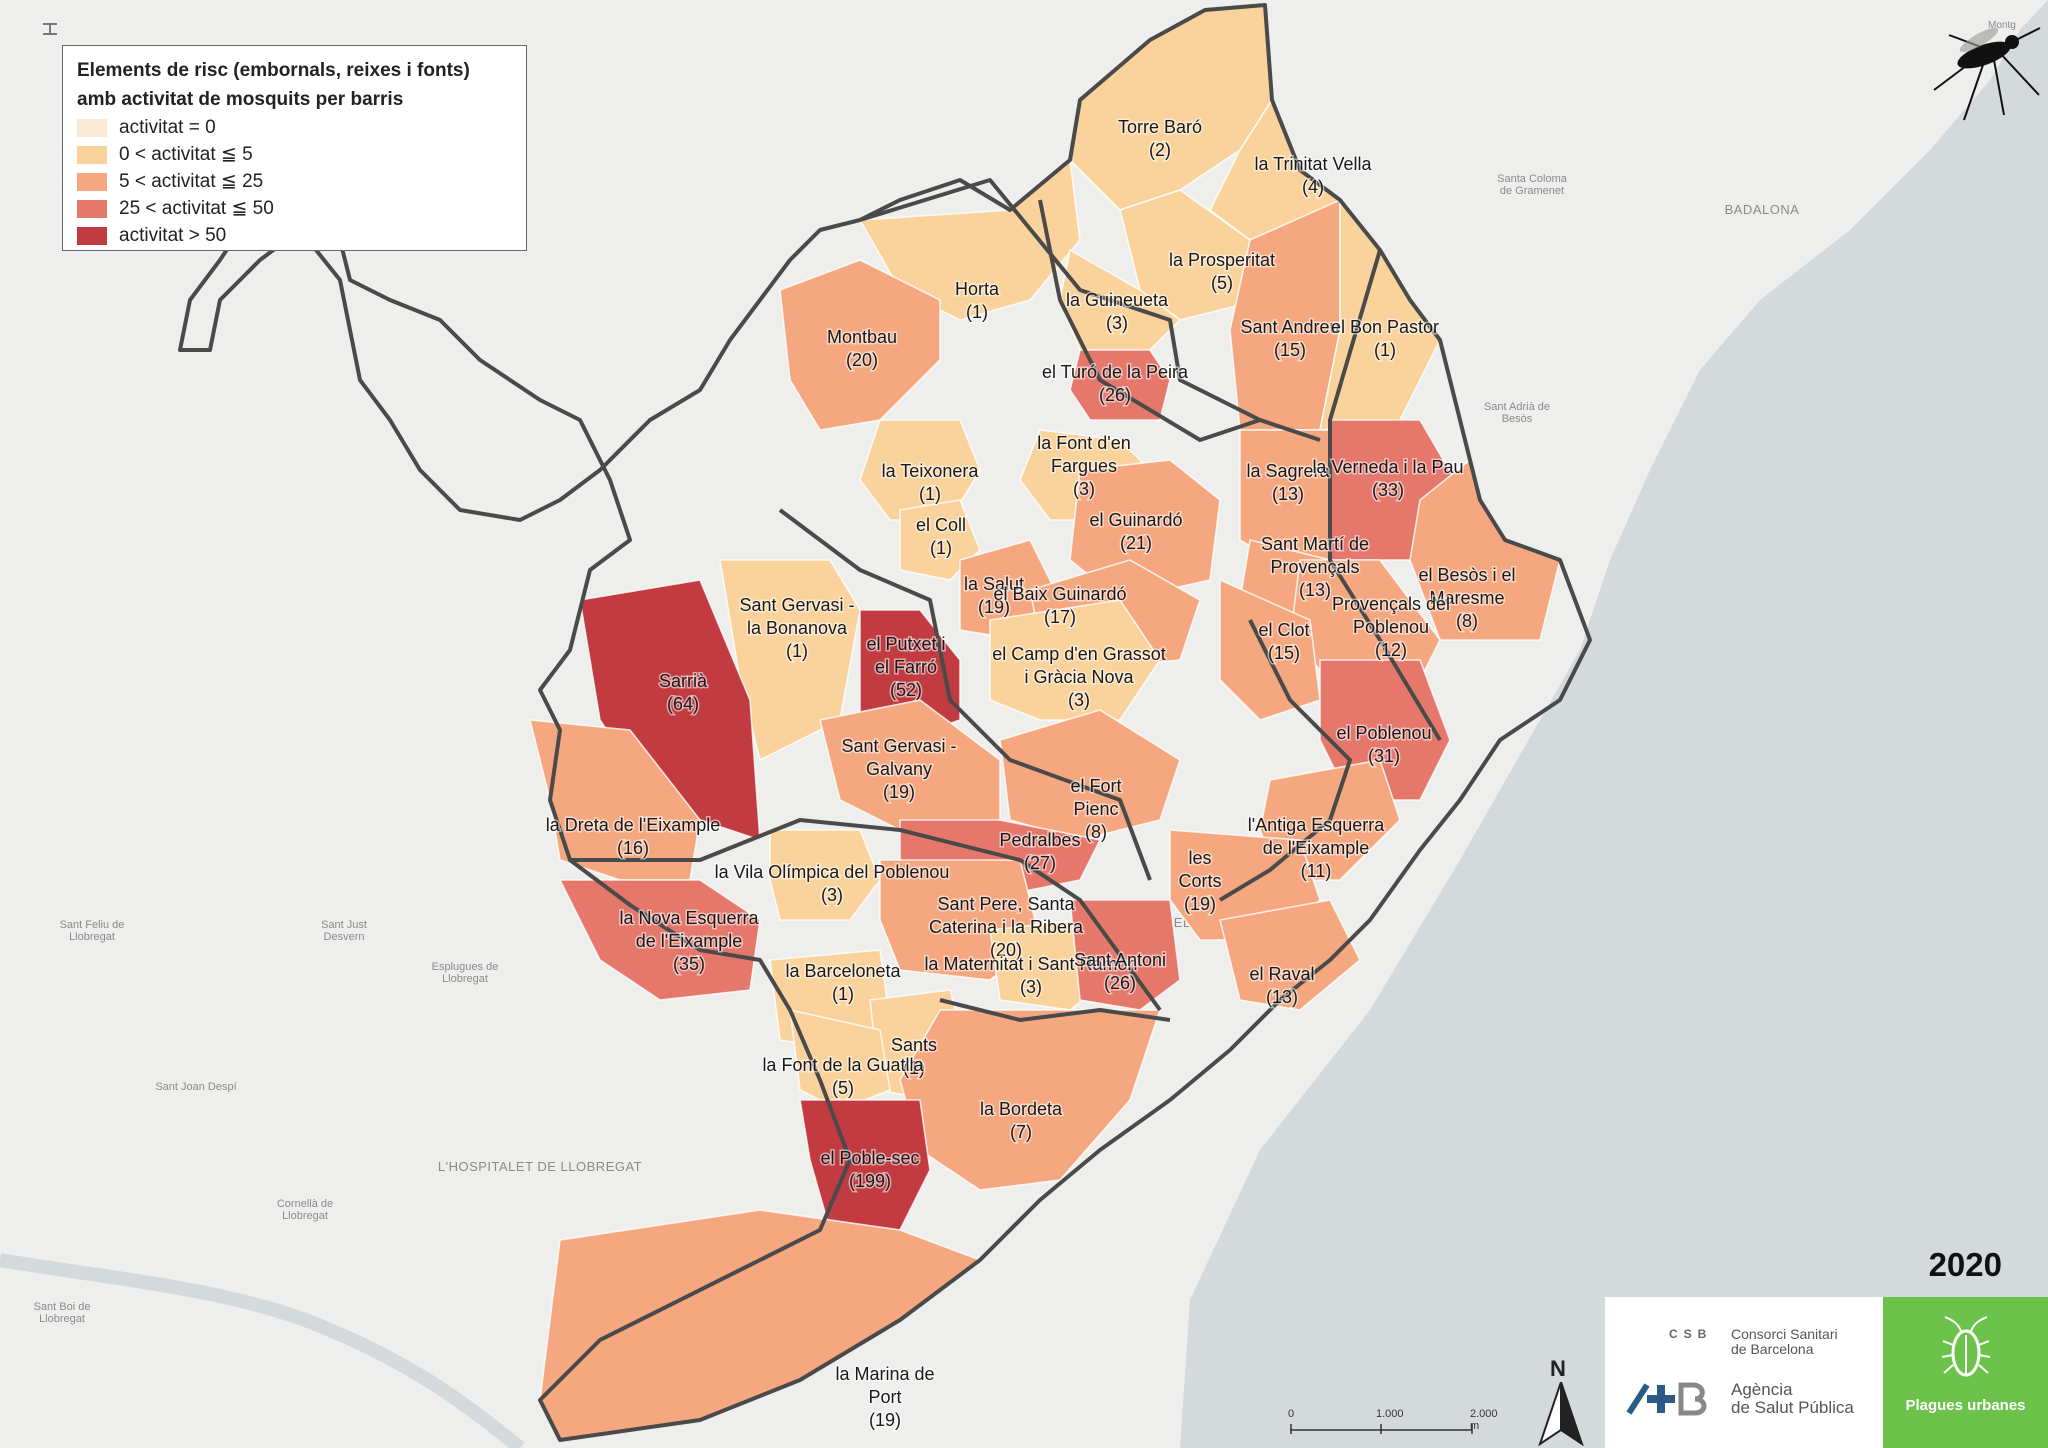 The width and height of the screenshot is (2048, 1448). I want to click on neighbourhood-name: la Sagrera, so click(1288, 471).